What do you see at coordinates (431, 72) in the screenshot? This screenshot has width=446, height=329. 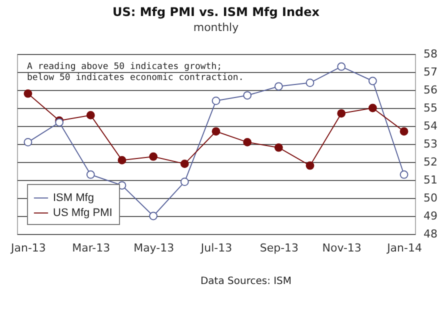 I see `y-tick-label: 57` at bounding box center [431, 72].